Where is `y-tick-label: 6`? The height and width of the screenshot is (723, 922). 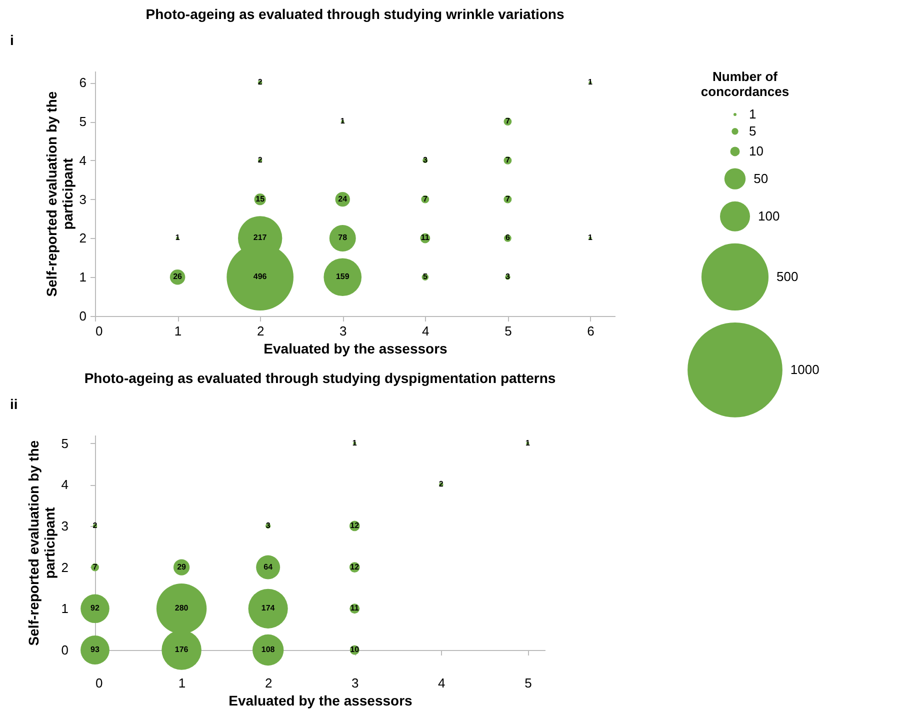 y-tick-label: 6 is located at coordinates (82, 82).